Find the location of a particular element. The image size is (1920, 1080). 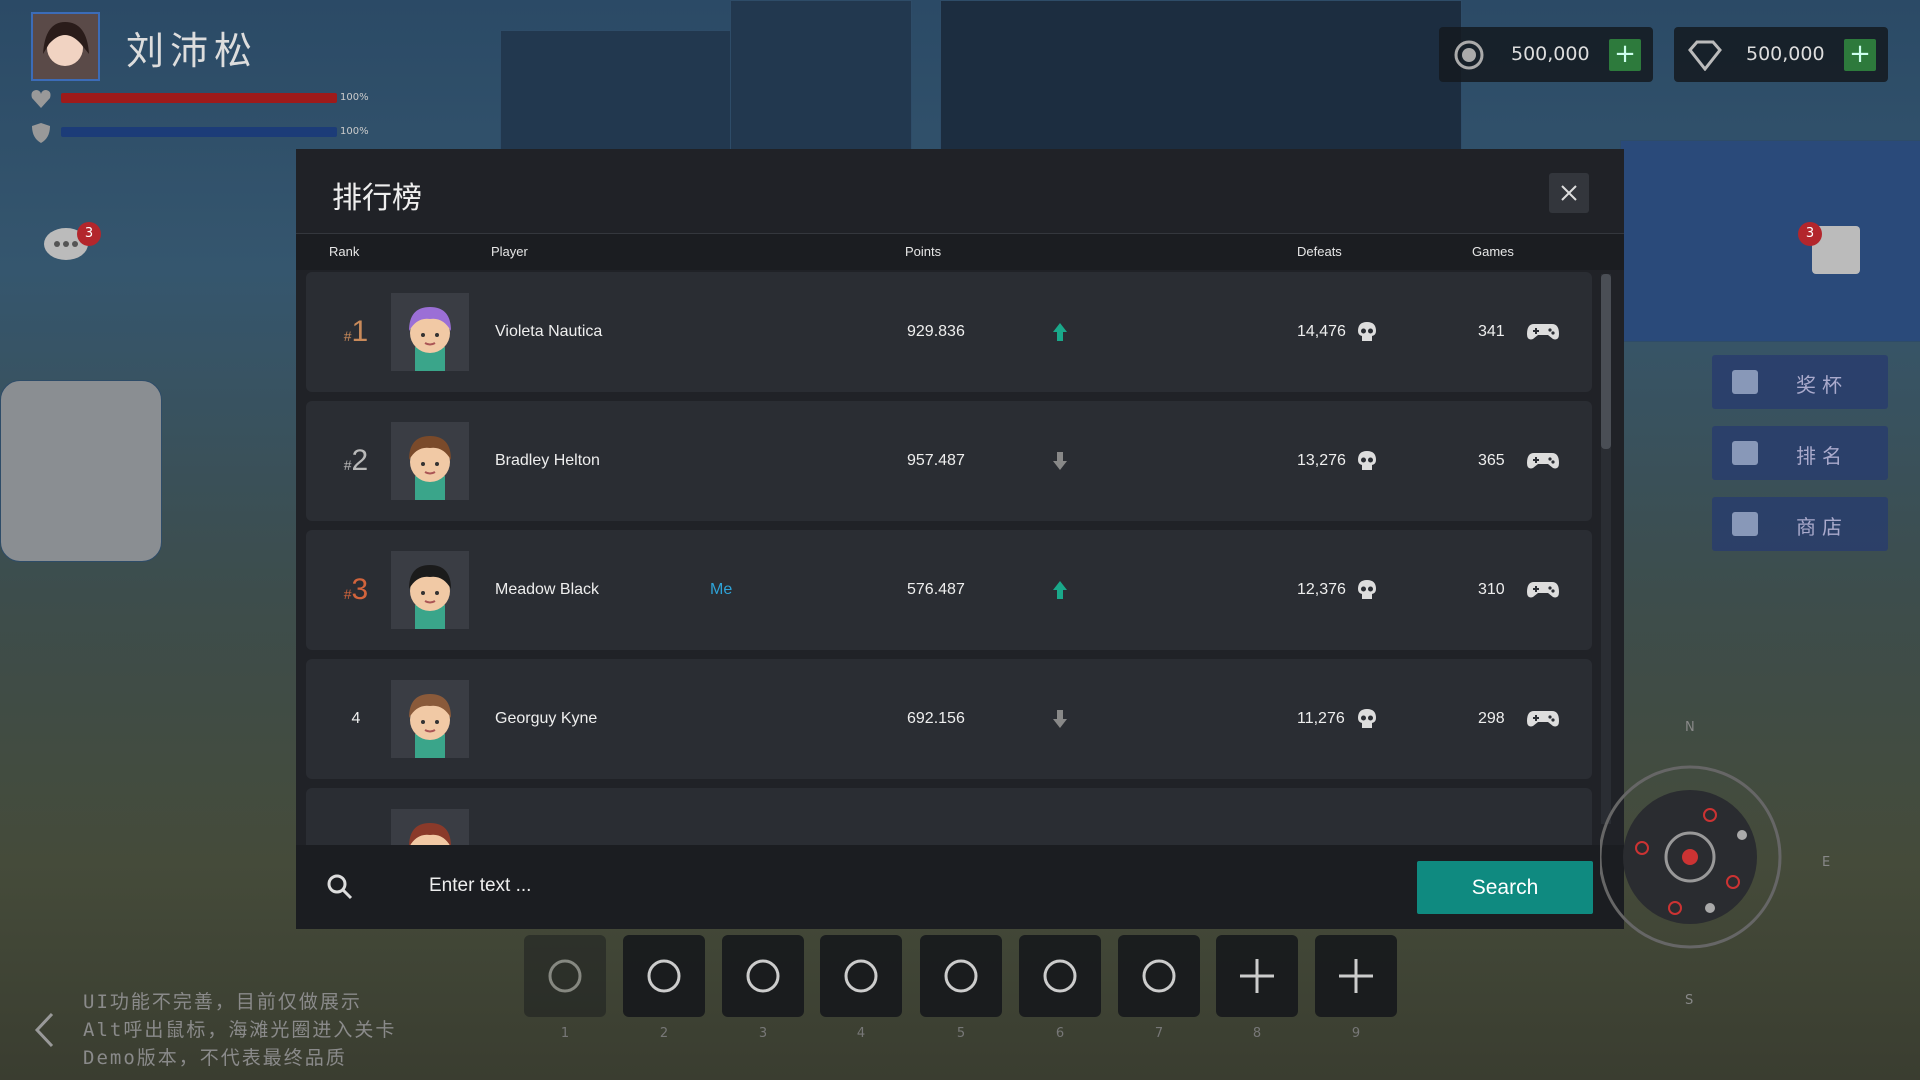

add-coin-button: + is located at coordinates (1625, 55).